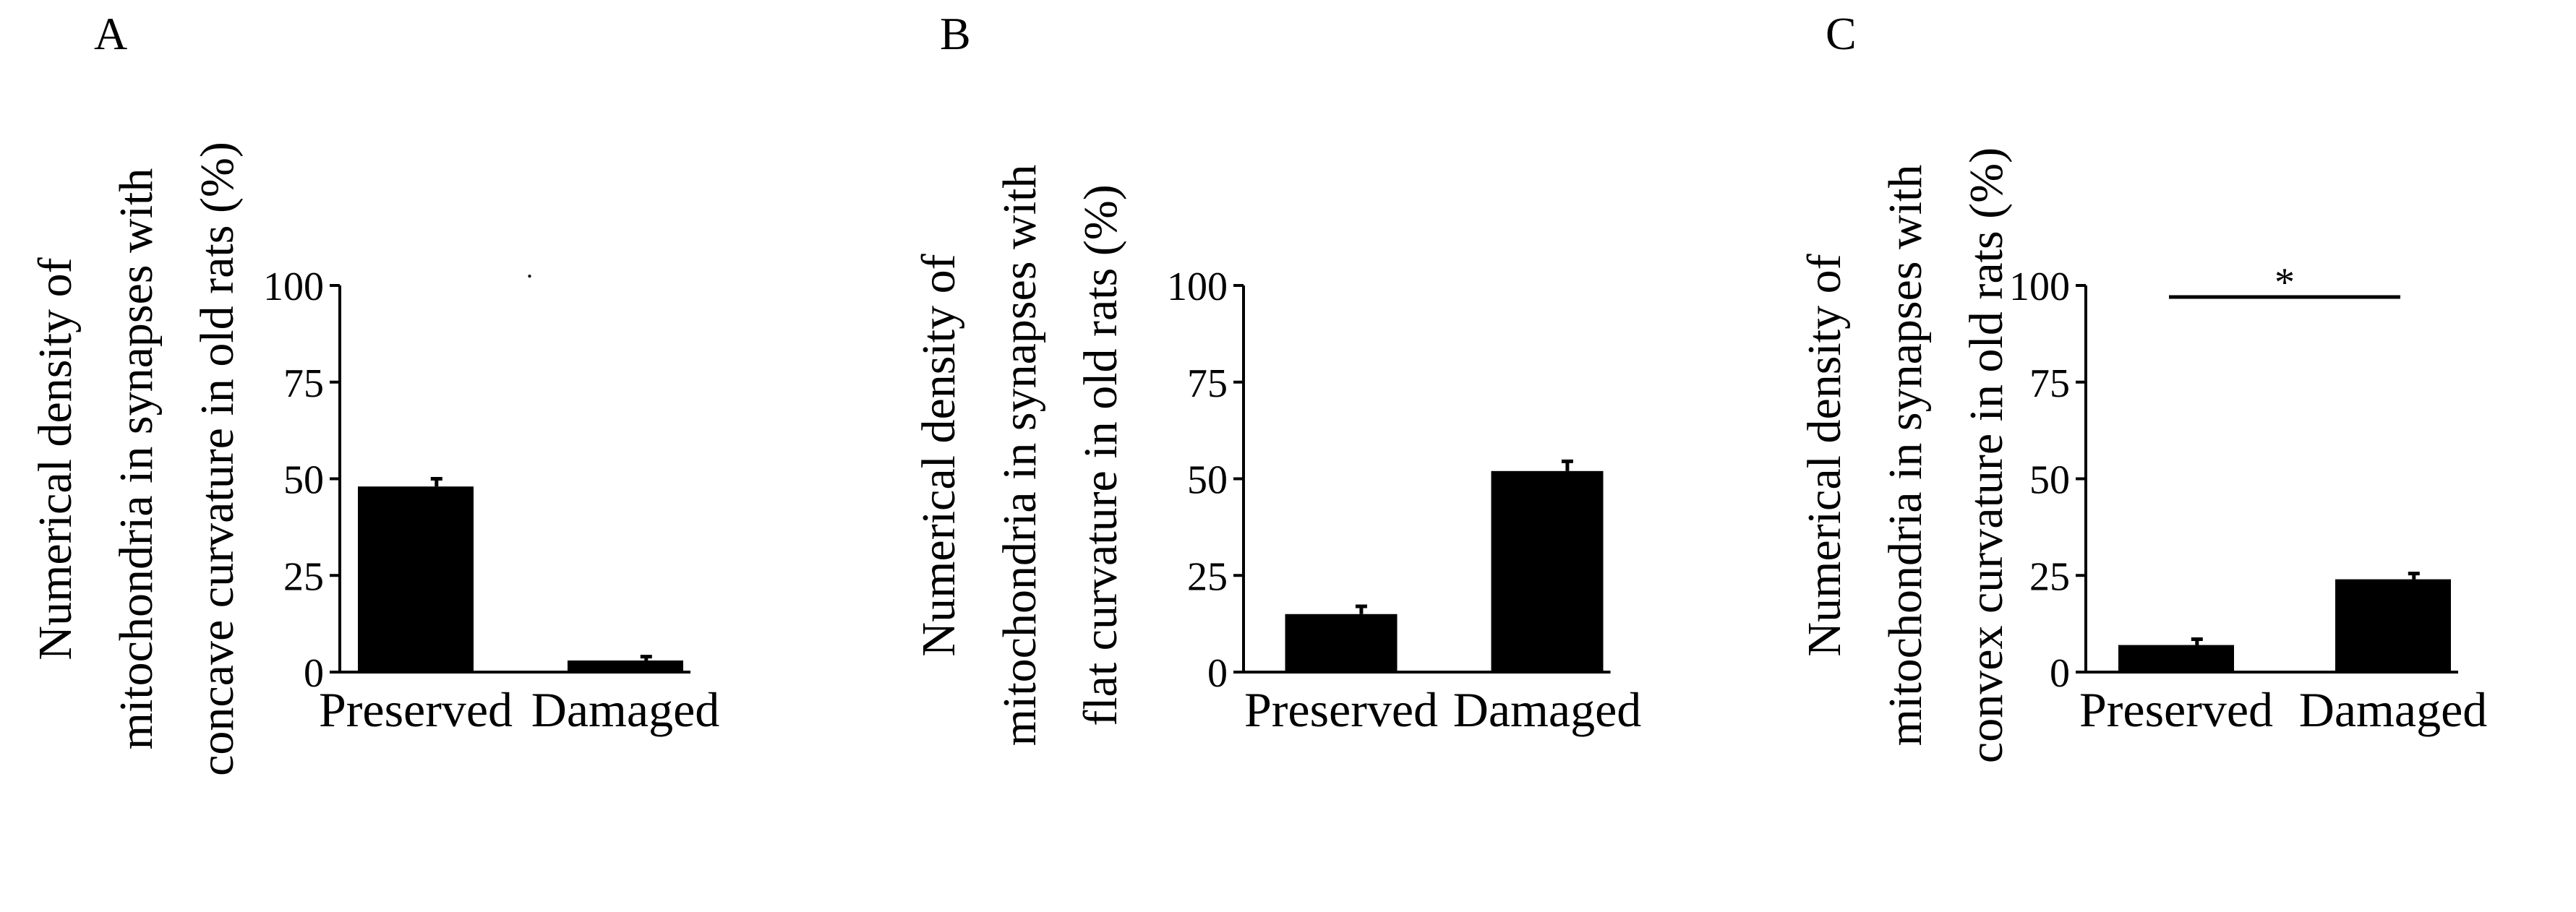 This screenshot has height=912, width=2576. What do you see at coordinates (314, 673) in the screenshot?
I see `panel-a-ytick-label-0: 0` at bounding box center [314, 673].